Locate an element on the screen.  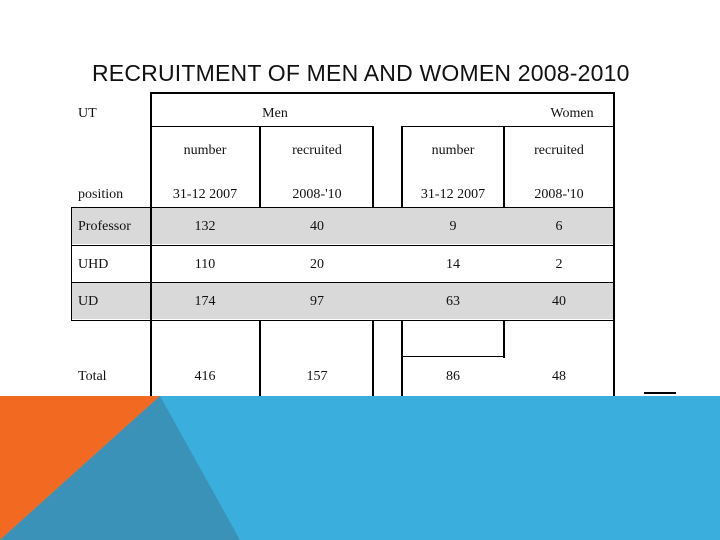
men-col-divider is located at coordinates (260, 167).